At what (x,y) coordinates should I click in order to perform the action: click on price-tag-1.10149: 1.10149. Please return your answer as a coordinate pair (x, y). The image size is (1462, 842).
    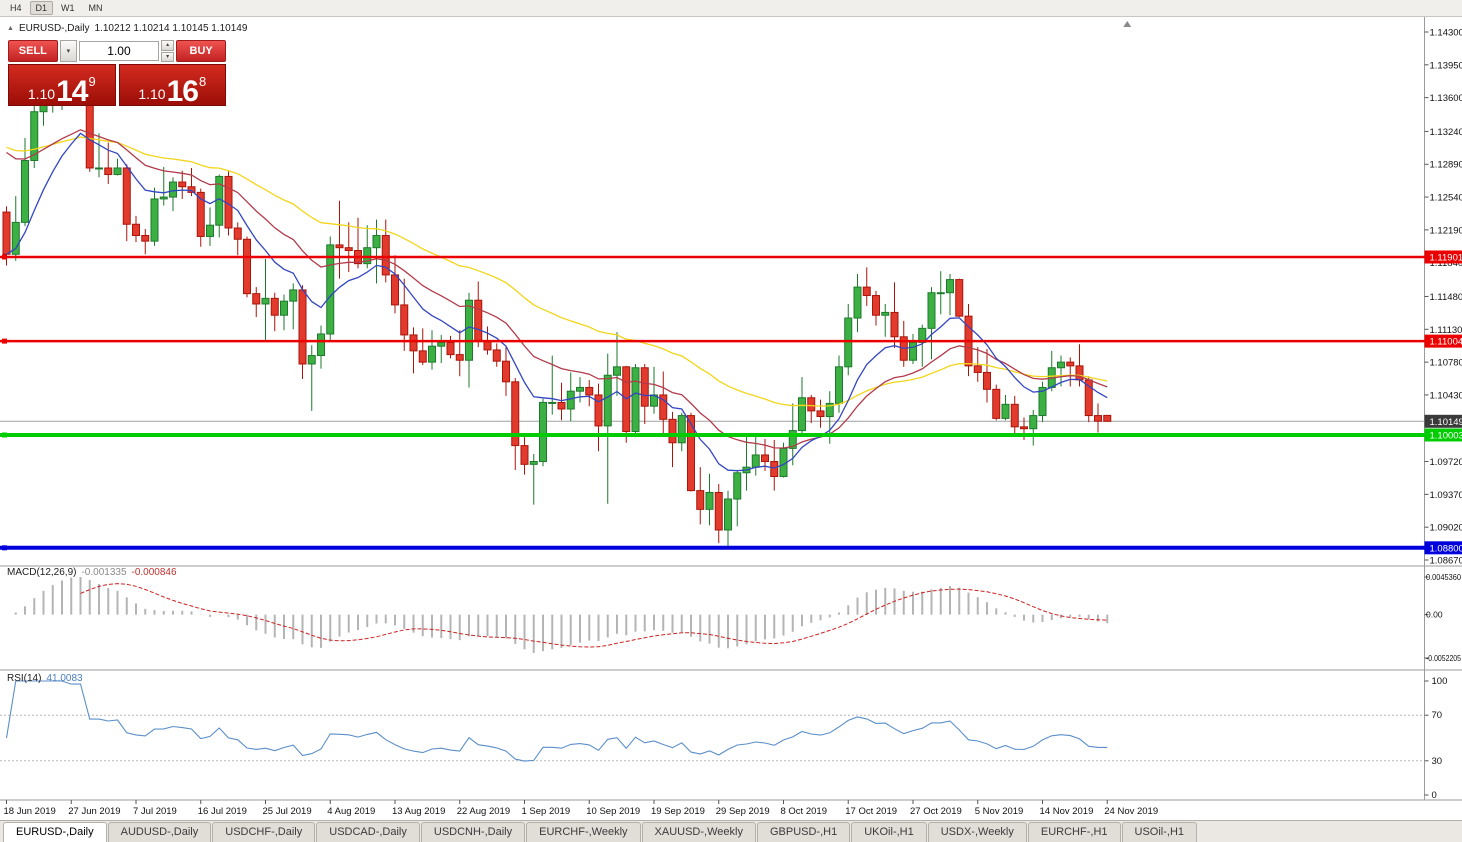
    Looking at the image, I should click on (1443, 421).